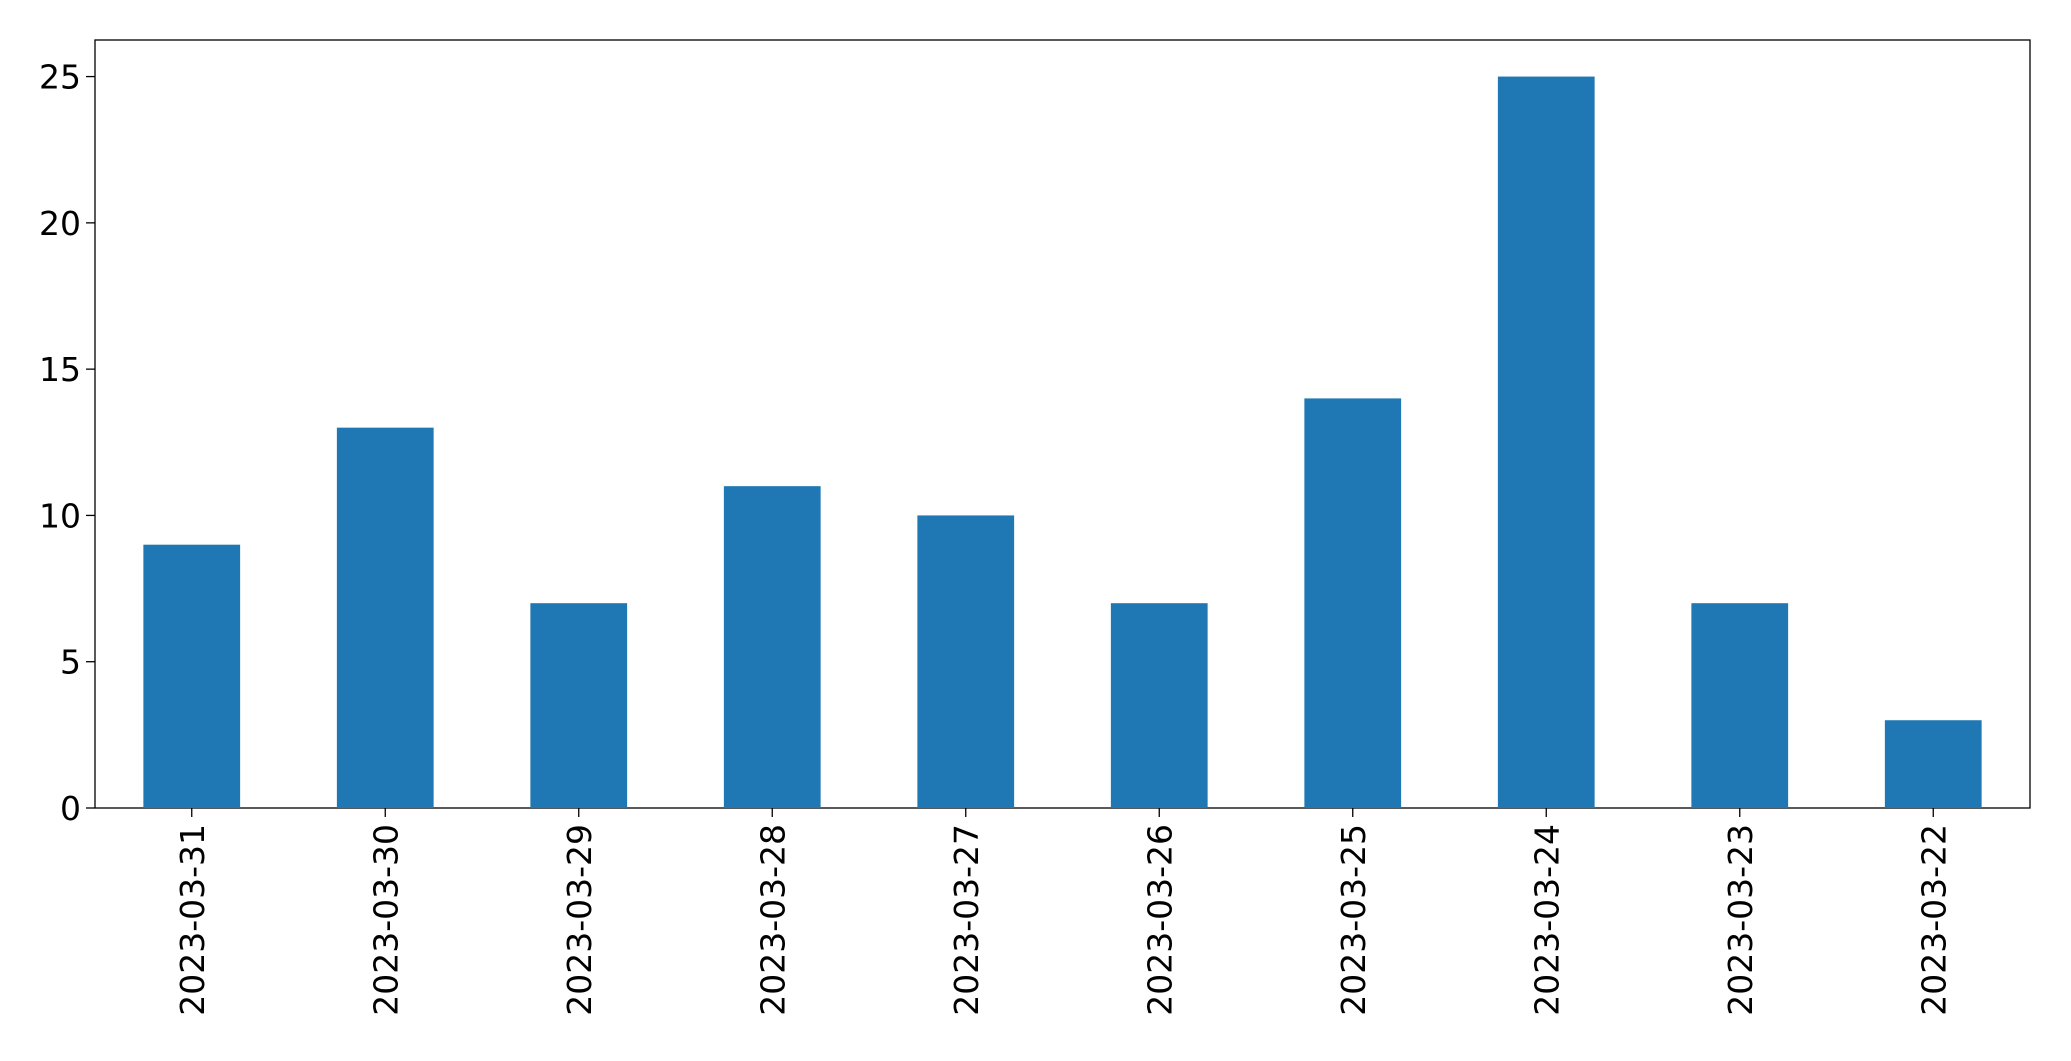 Image resolution: width=2071 pixels, height=1061 pixels. I want to click on y-tick-label: 10, so click(60, 515).